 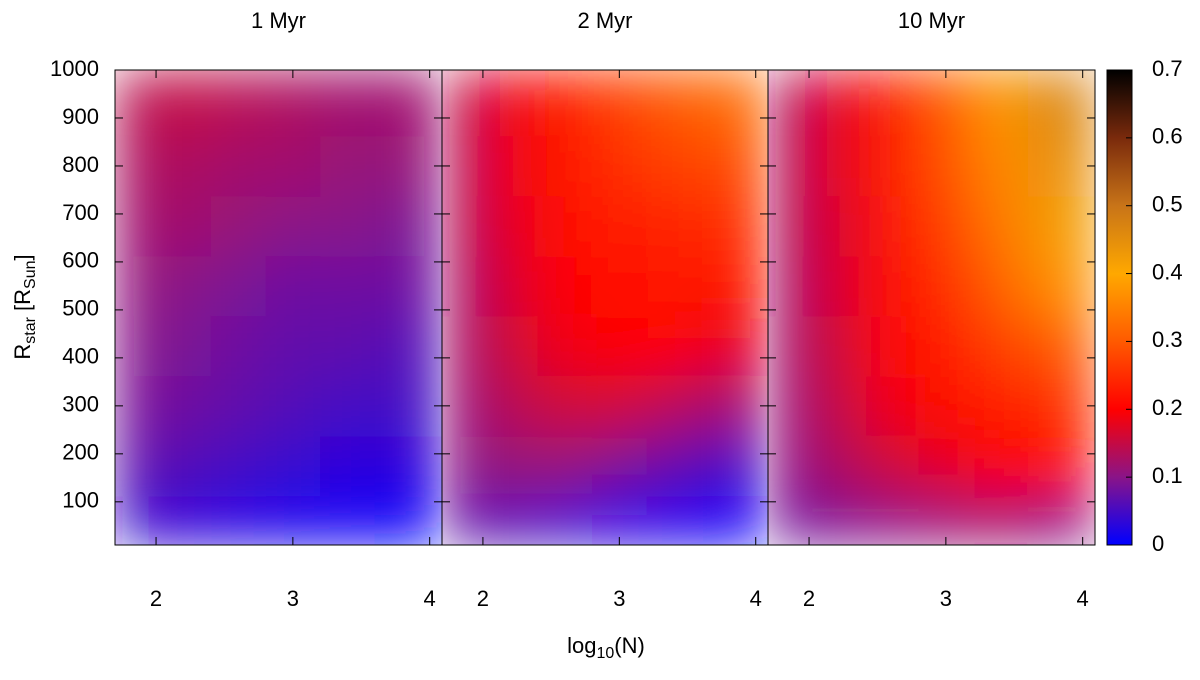 I want to click on y-tick-label: 300, so click(x=80, y=404).